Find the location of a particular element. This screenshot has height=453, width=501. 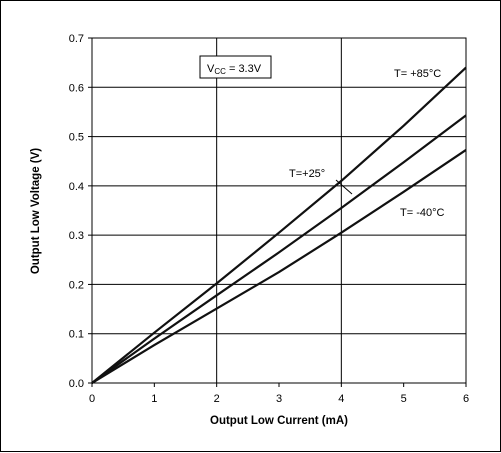

condition-v: V is located at coordinates (211, 69).